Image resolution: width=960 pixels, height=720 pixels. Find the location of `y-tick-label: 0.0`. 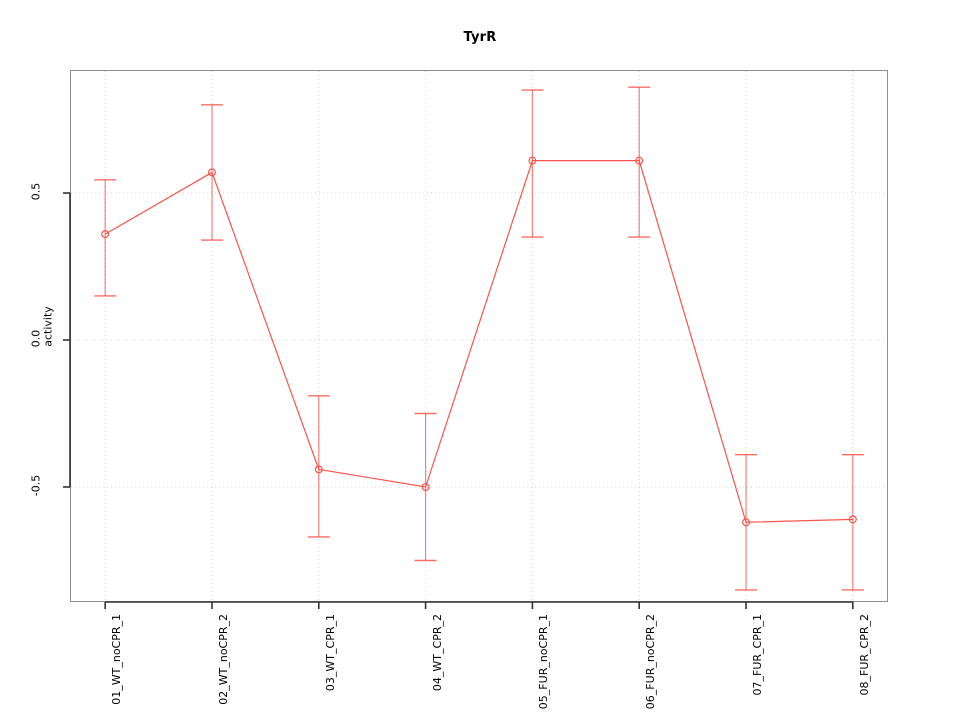

y-tick-label: 0.0 is located at coordinates (36, 338).